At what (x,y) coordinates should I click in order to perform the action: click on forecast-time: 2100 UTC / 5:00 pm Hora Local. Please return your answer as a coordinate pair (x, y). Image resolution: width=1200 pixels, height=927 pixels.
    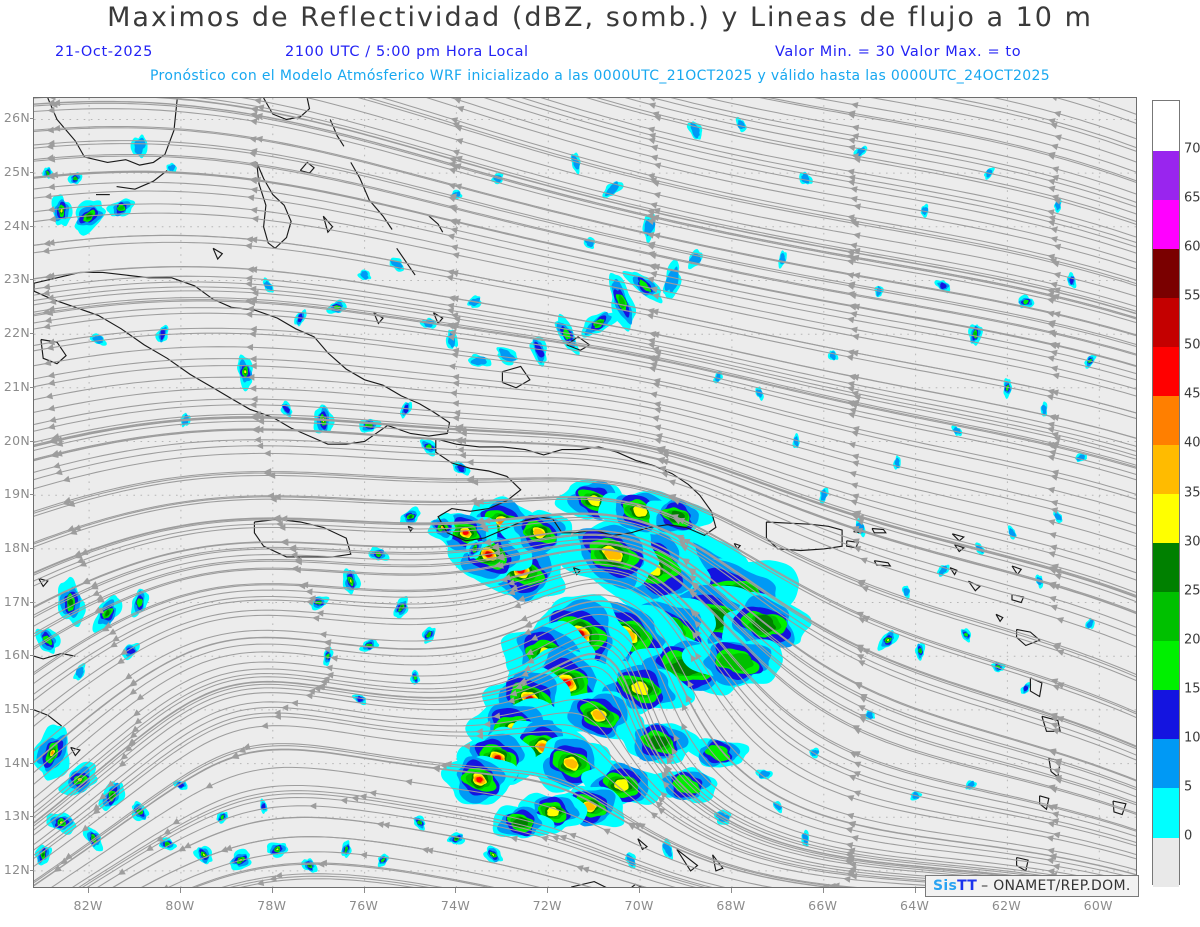
    Looking at the image, I should click on (407, 52).